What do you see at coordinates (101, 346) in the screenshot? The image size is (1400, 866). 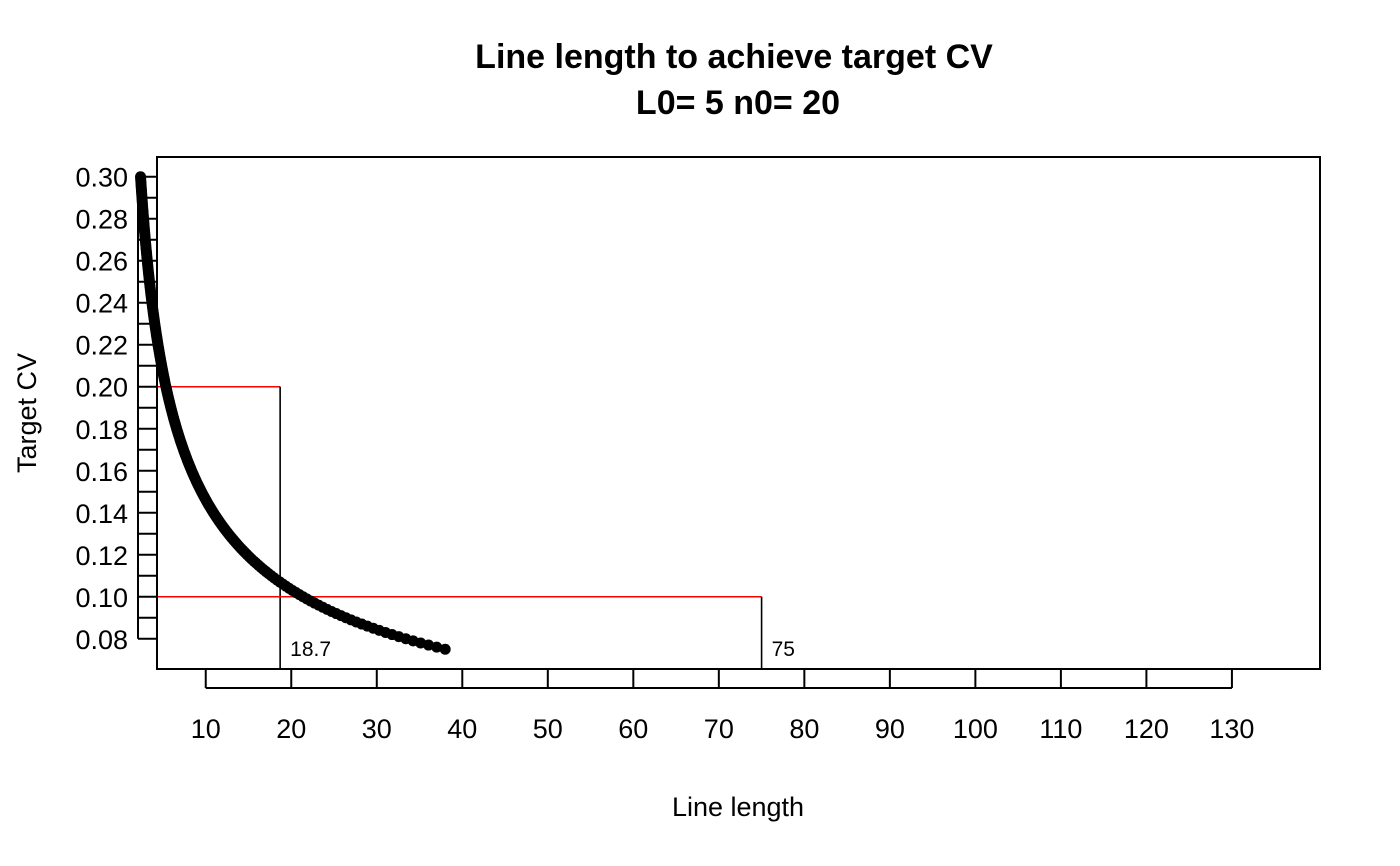 I see `y-tick-label: 0.22` at bounding box center [101, 346].